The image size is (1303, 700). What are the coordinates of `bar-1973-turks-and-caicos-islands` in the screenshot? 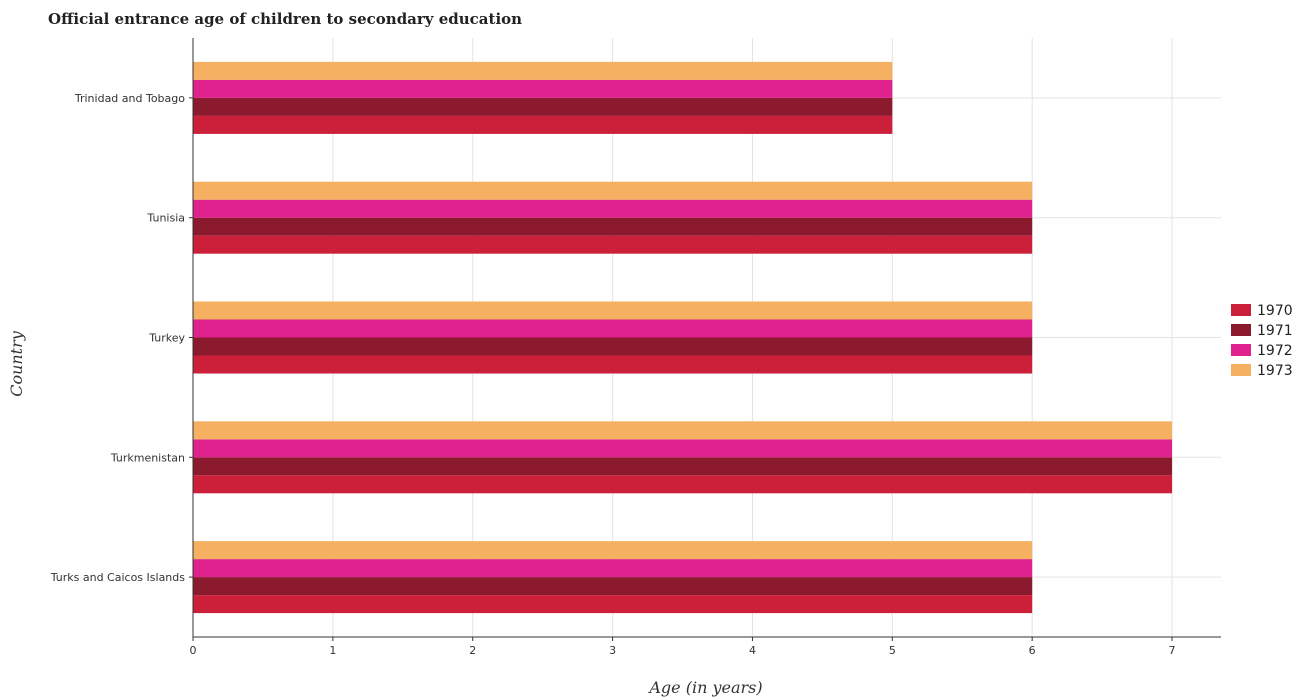 It's located at (613, 550).